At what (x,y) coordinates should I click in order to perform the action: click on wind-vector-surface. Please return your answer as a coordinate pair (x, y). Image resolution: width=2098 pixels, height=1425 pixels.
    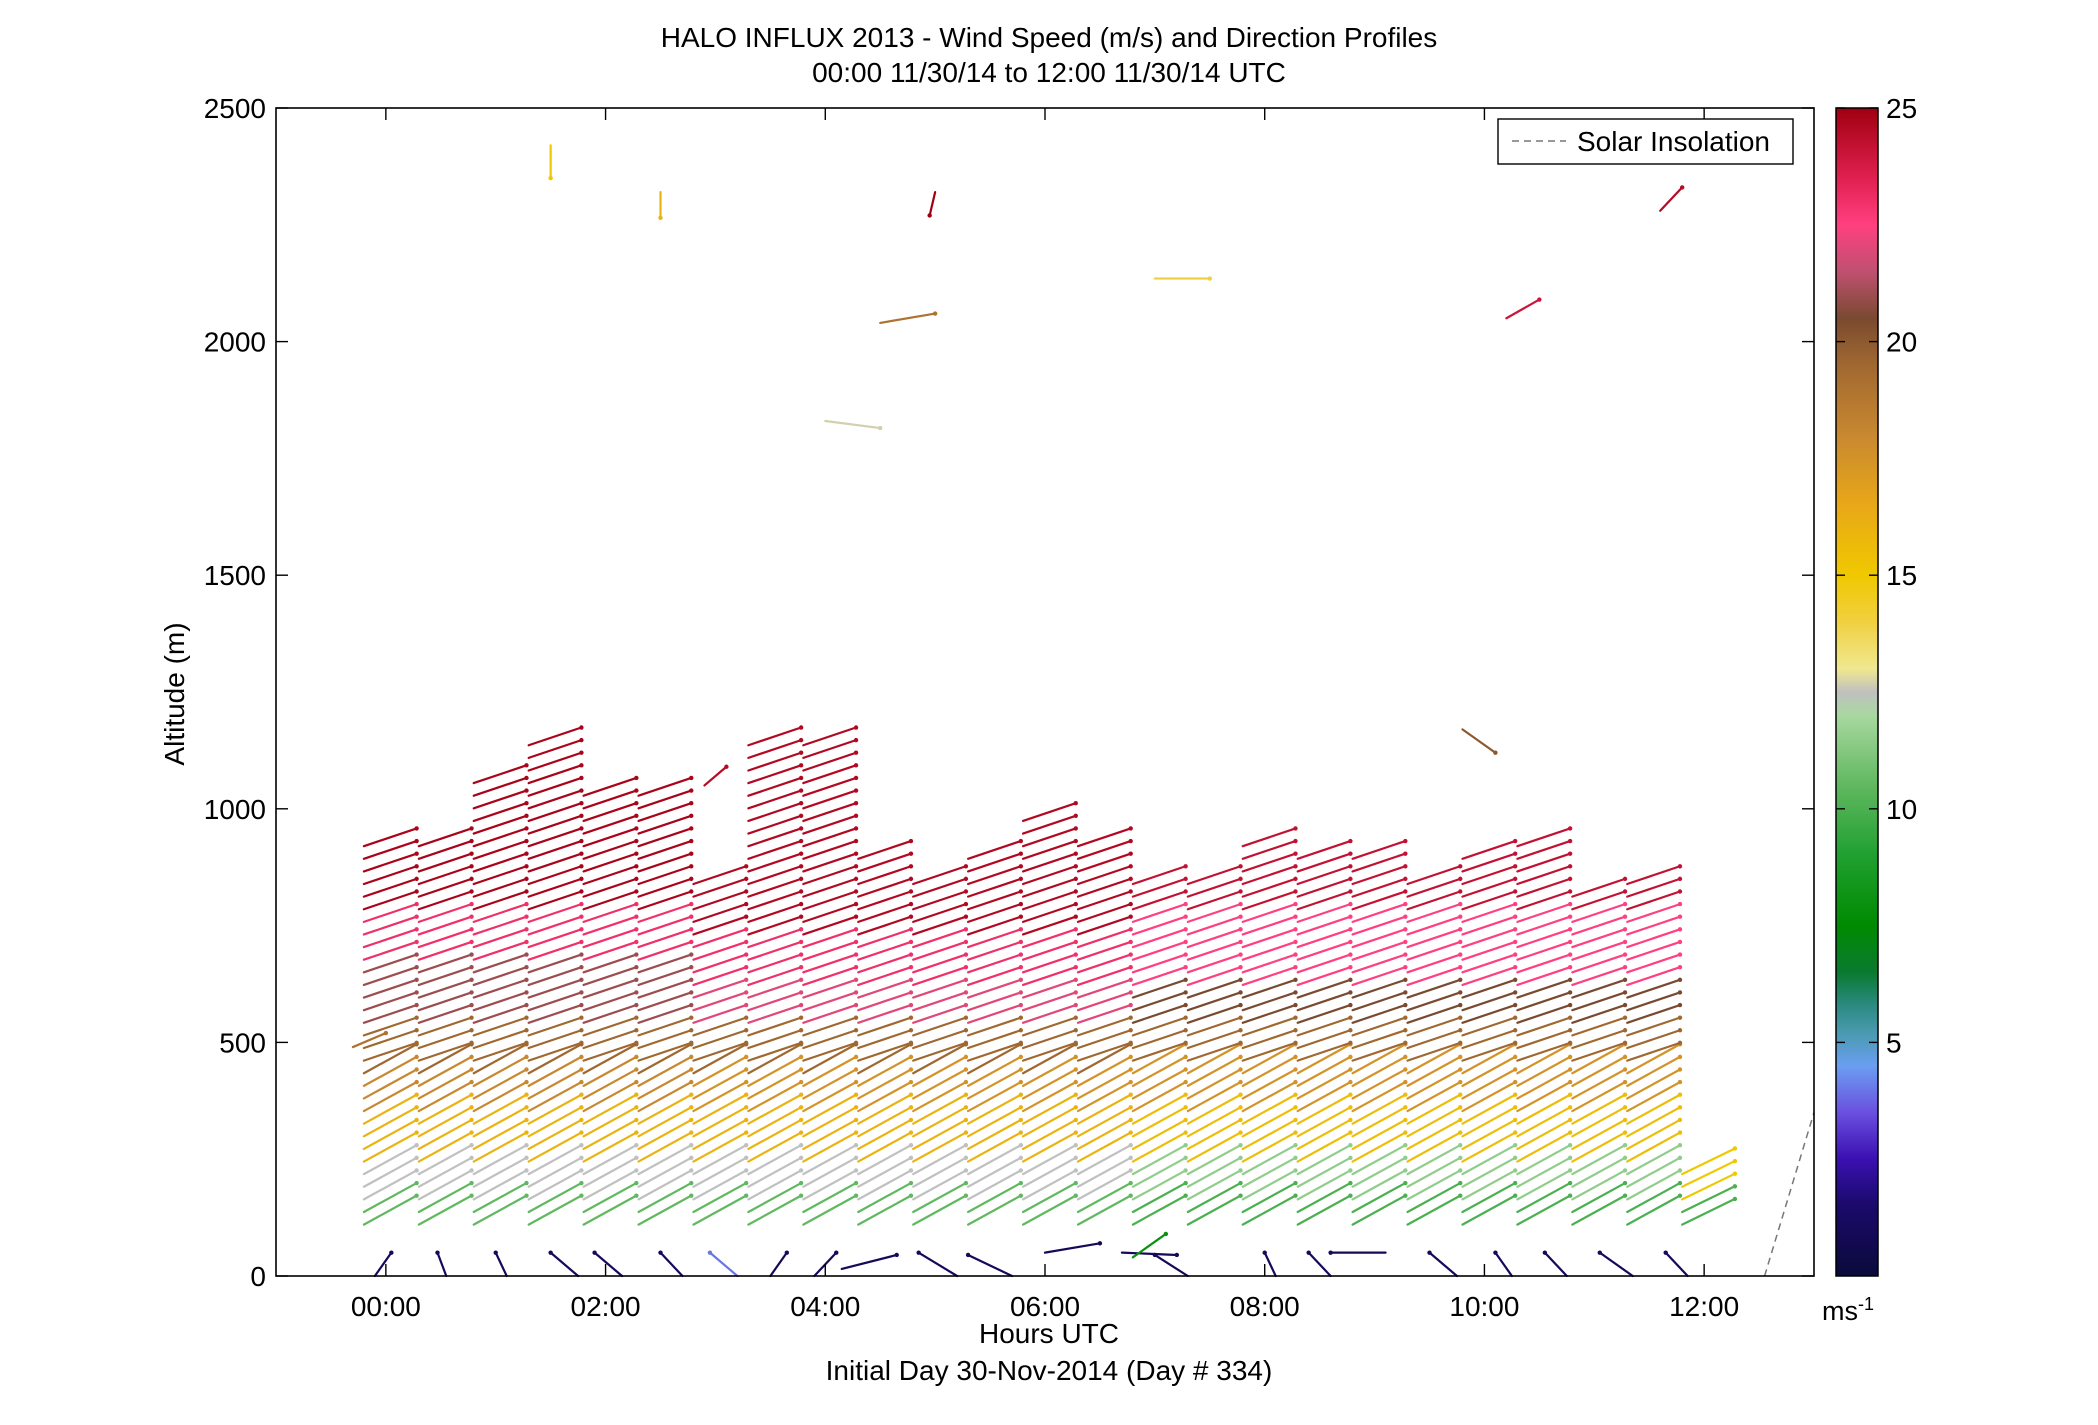
    Looking at the image, I should click on (1149, 1254).